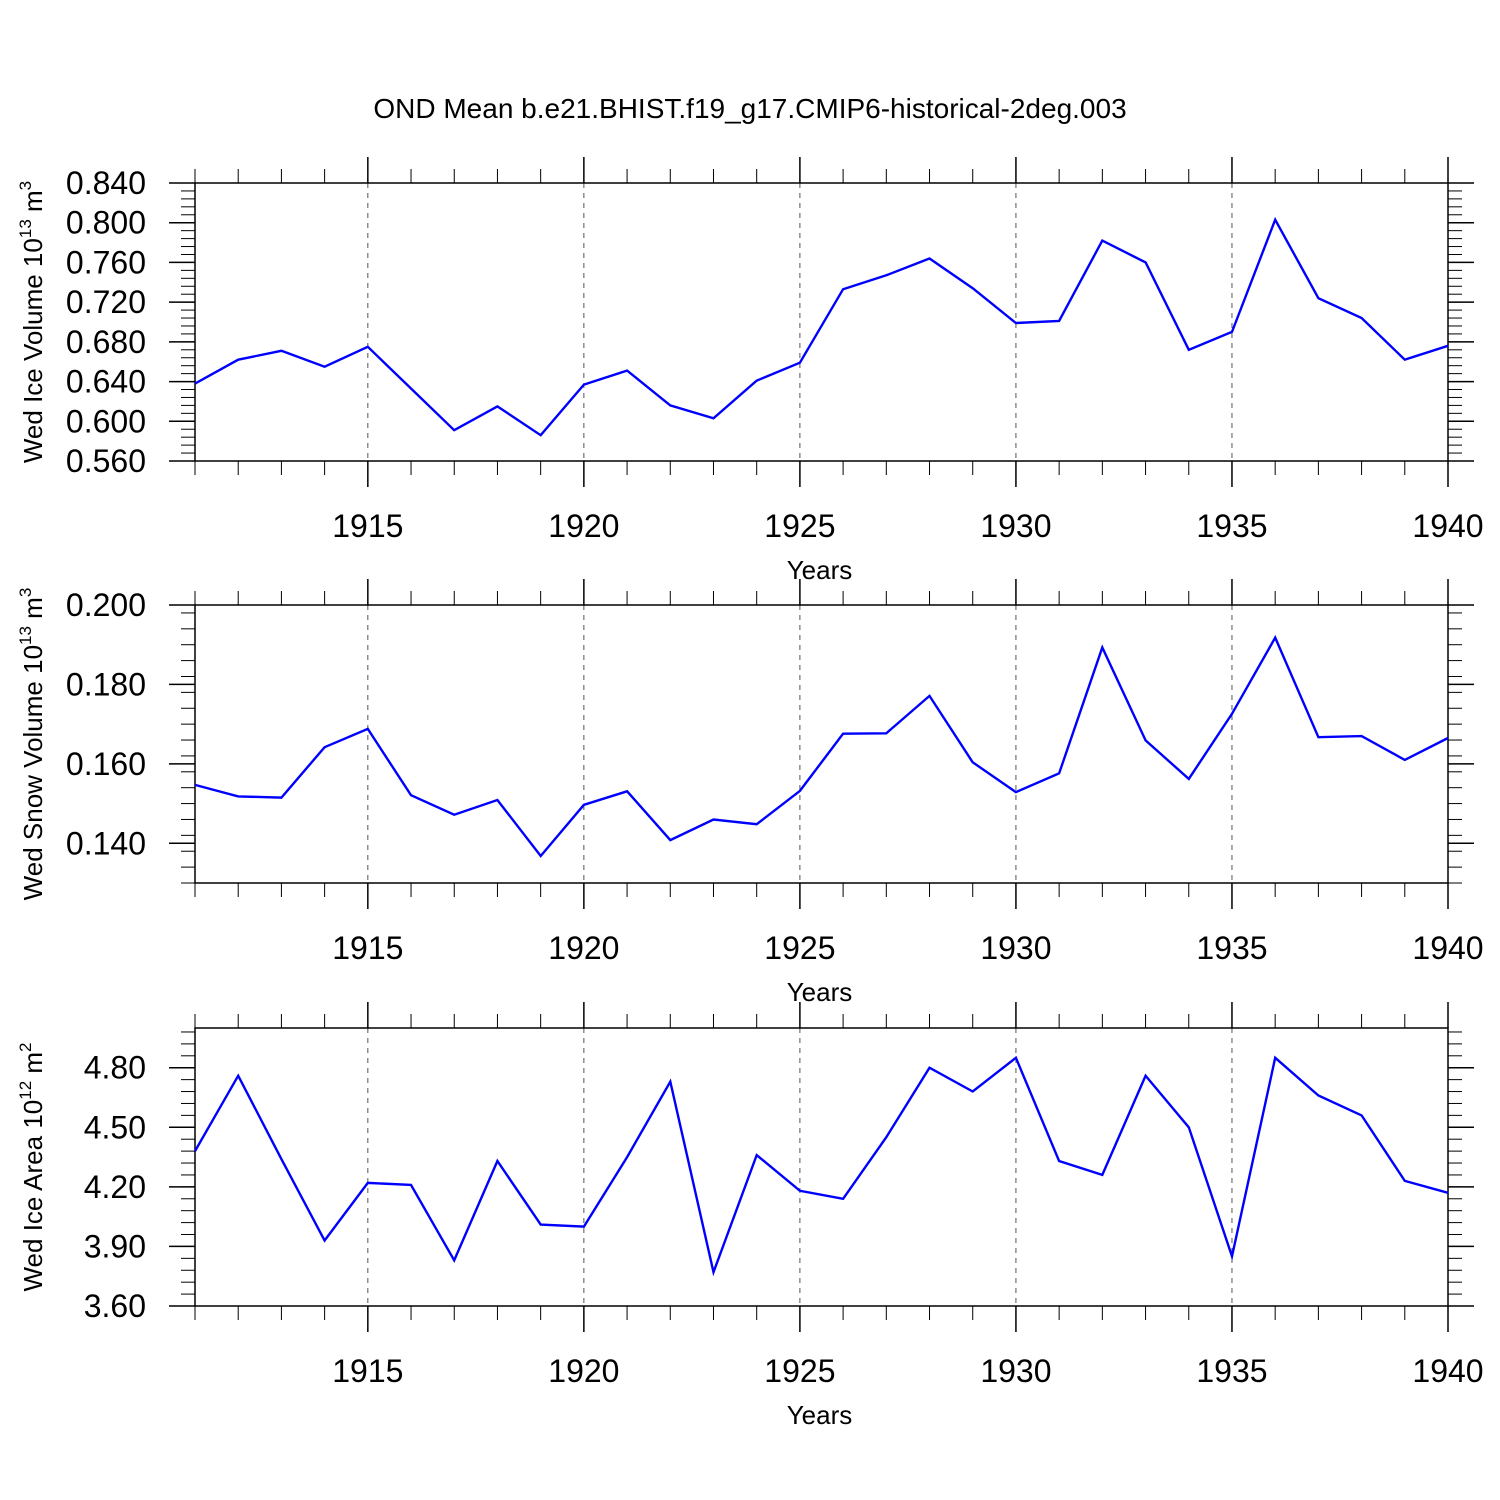  Describe the element at coordinates (115, 1127) in the screenshot. I see `y-tick-label: 4.50` at that location.